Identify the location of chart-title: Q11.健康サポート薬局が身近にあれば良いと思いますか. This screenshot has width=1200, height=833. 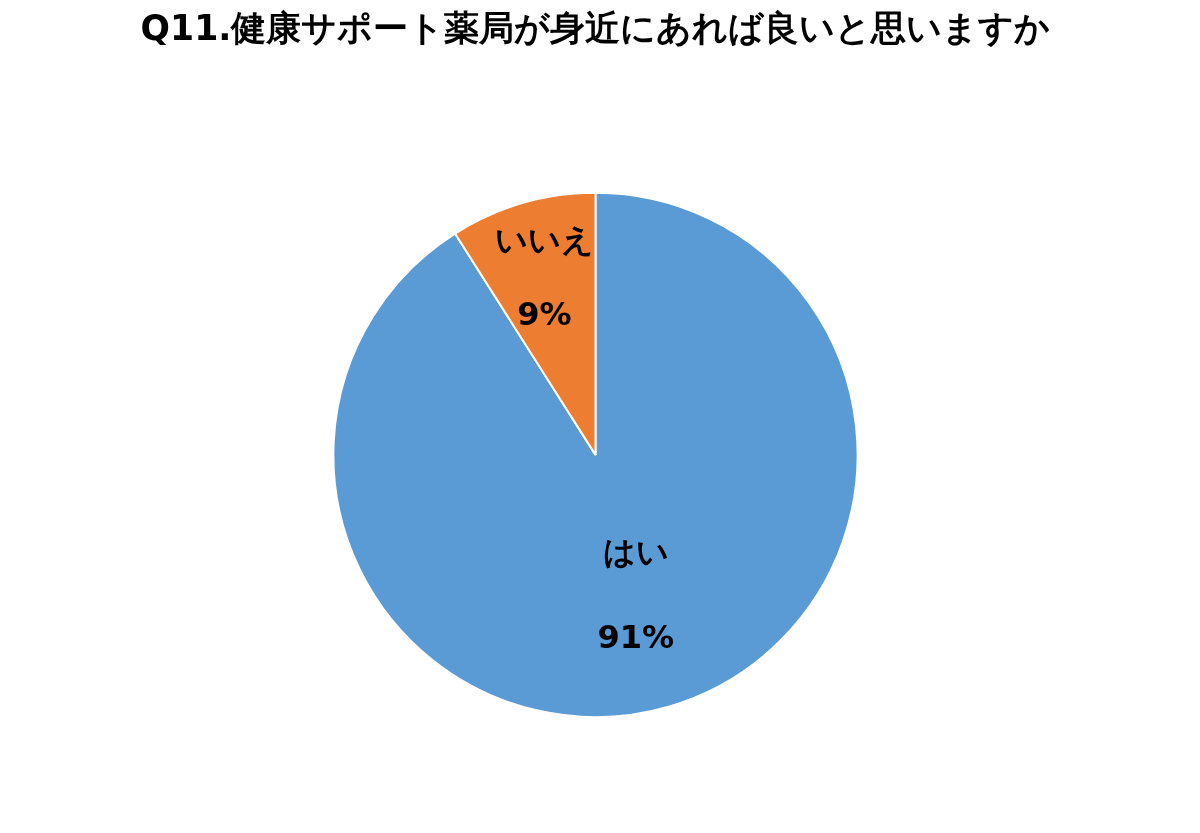
(595, 27).